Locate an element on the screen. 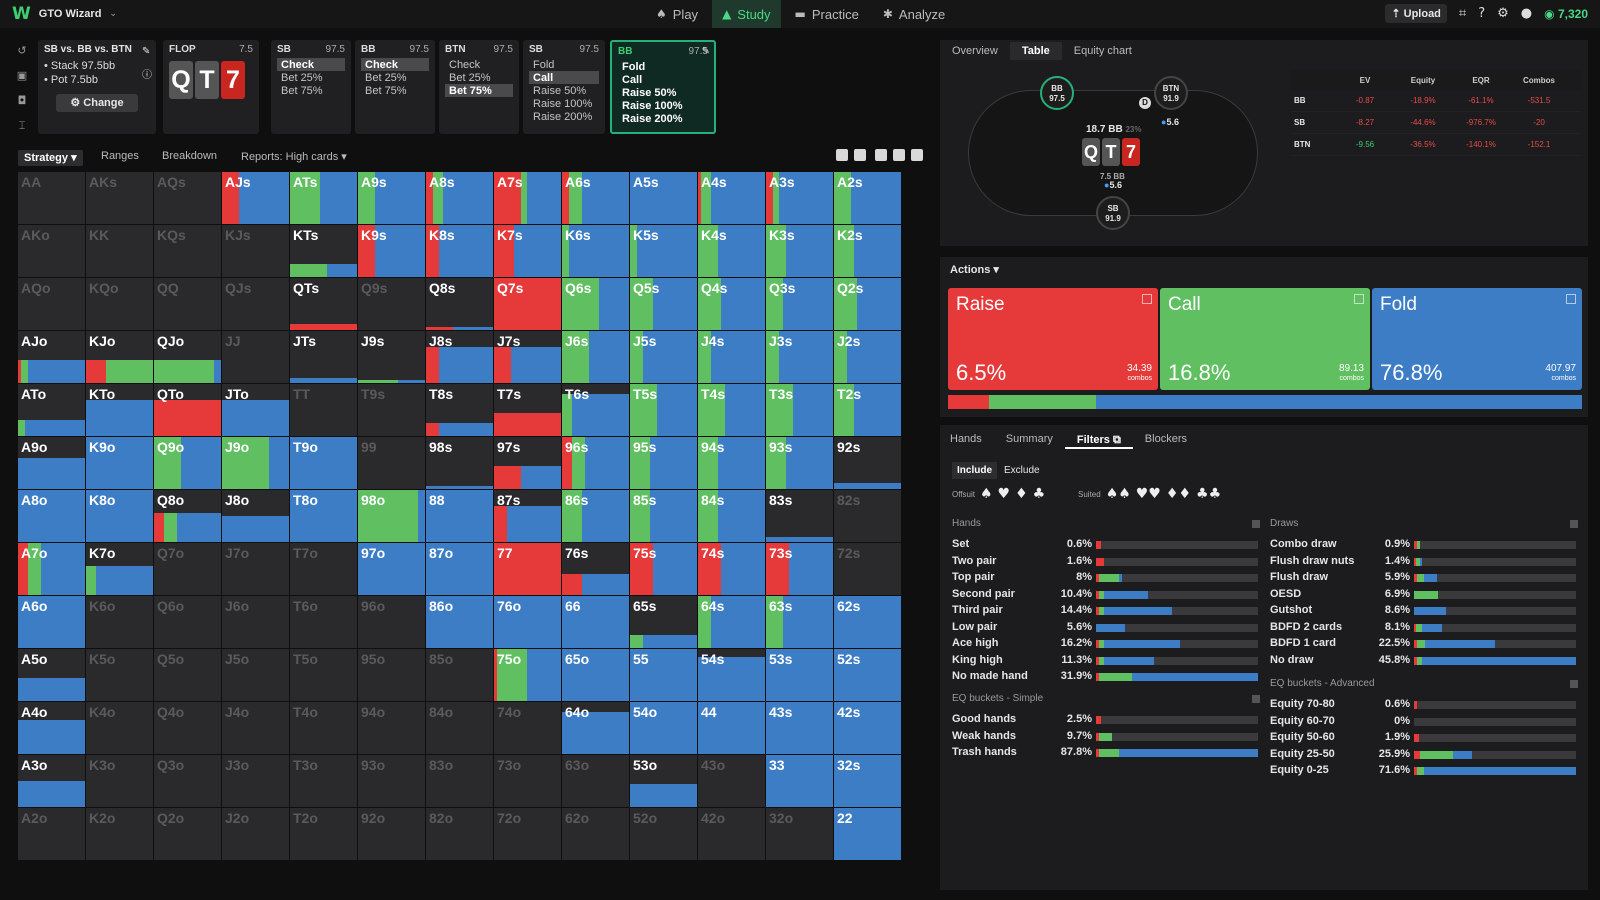 The width and height of the screenshot is (1600, 900). hand-cell: 85o is located at coordinates (459, 675).